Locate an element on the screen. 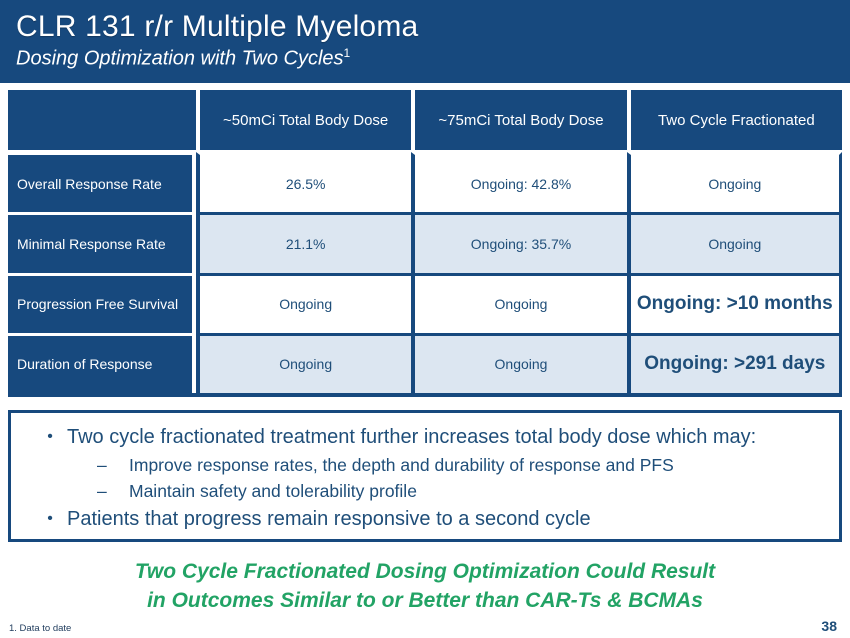 Image resolution: width=850 pixels, height=638 pixels. table-header-cell-50mci: ~50mCi Total Body Dose is located at coordinates (304, 121).